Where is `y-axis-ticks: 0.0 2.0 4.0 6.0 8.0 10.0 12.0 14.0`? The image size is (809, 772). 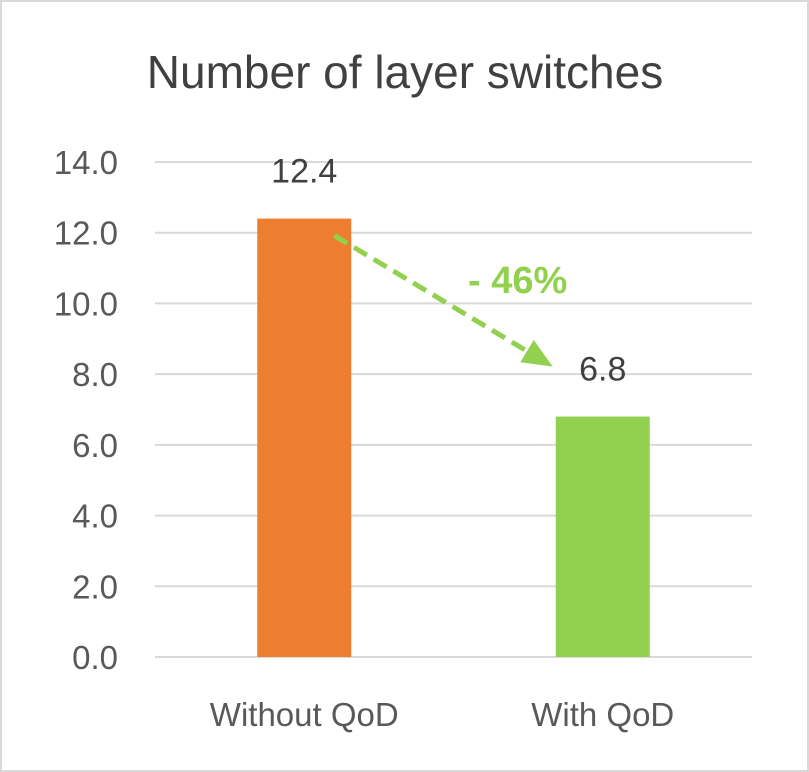
y-axis-ticks: 0.0 2.0 4.0 6.0 8.0 10.0 12.0 14.0 is located at coordinates (86, 410).